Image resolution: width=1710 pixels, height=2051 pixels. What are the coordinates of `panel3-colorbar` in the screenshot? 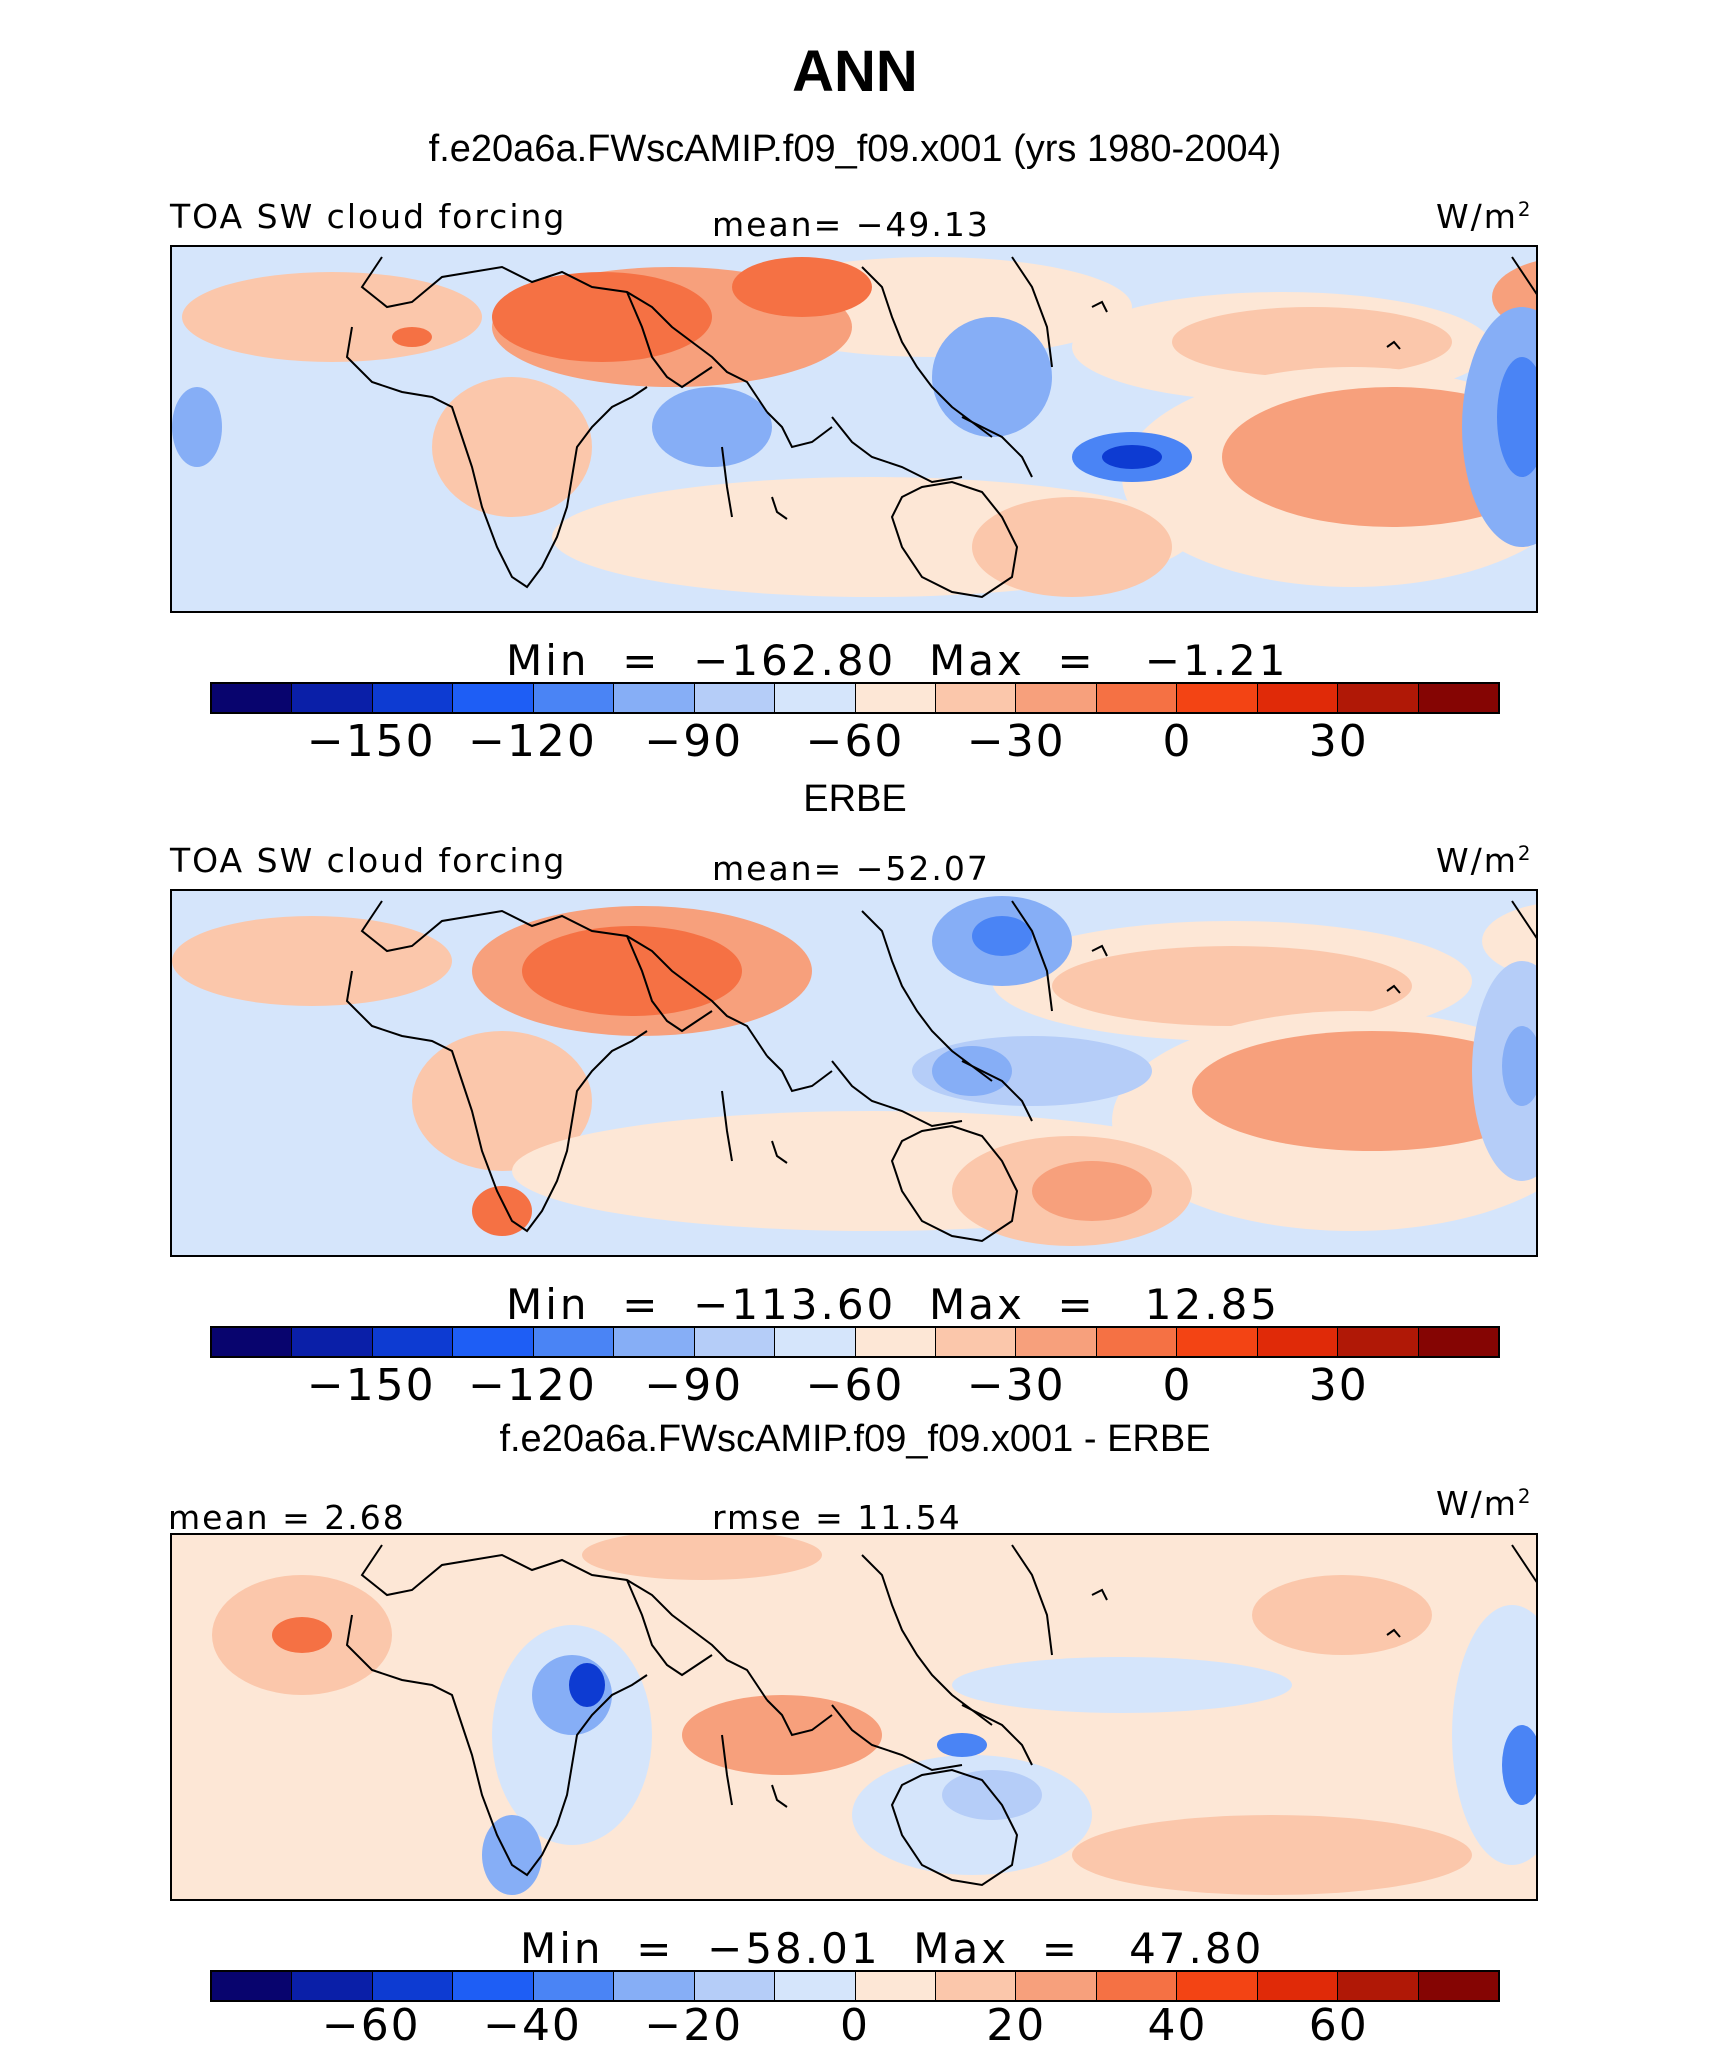 It's located at (855, 1986).